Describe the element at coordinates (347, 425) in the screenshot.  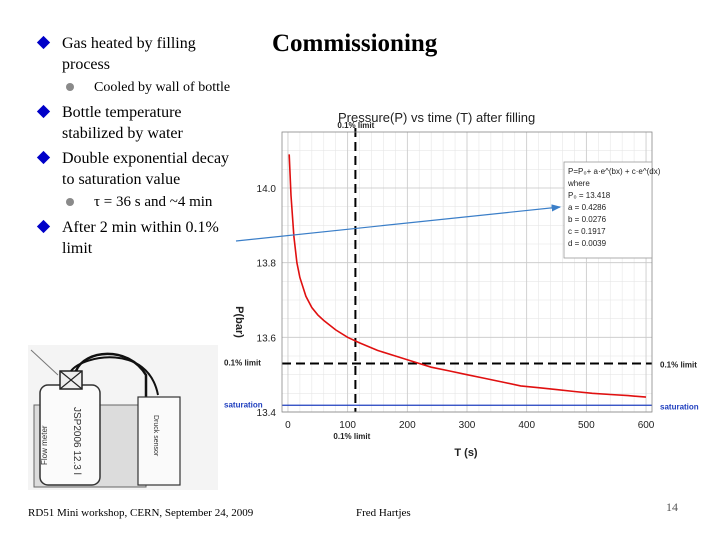
I see `x-tick-label: 100` at that location.